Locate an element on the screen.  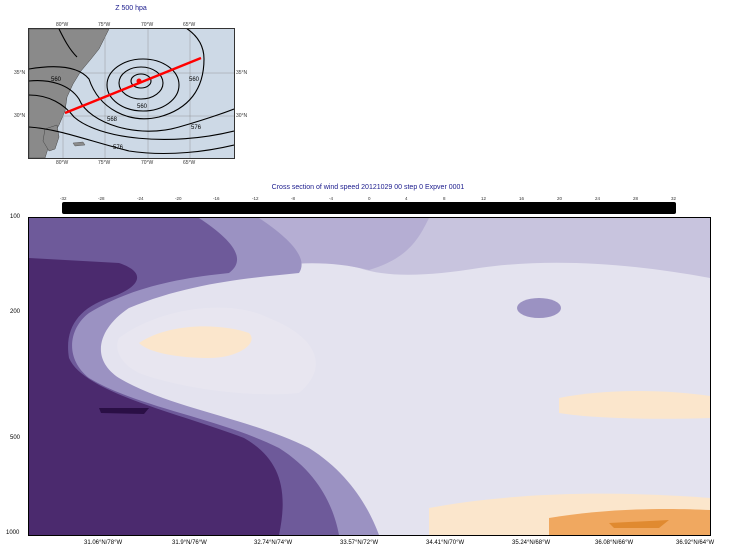
y-tick-label: 1000 is located at coordinates (13, 533).